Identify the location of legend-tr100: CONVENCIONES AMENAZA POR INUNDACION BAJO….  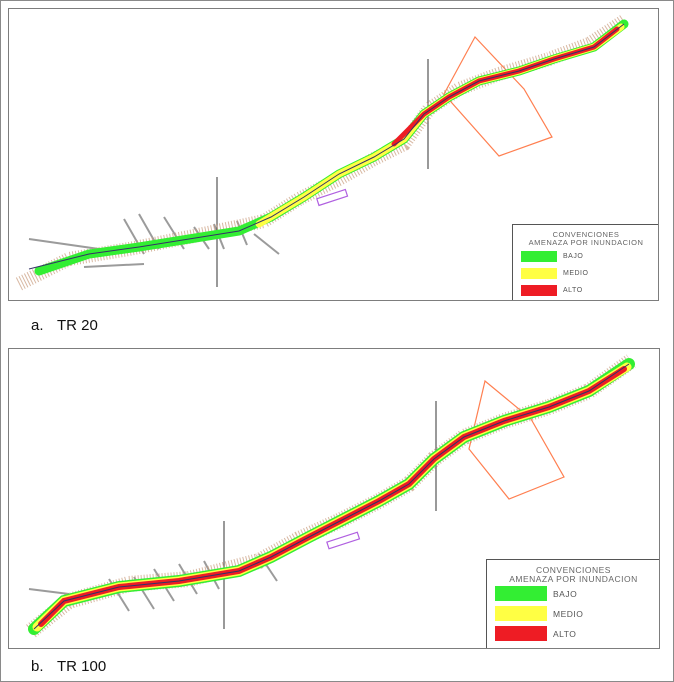
(572, 603).